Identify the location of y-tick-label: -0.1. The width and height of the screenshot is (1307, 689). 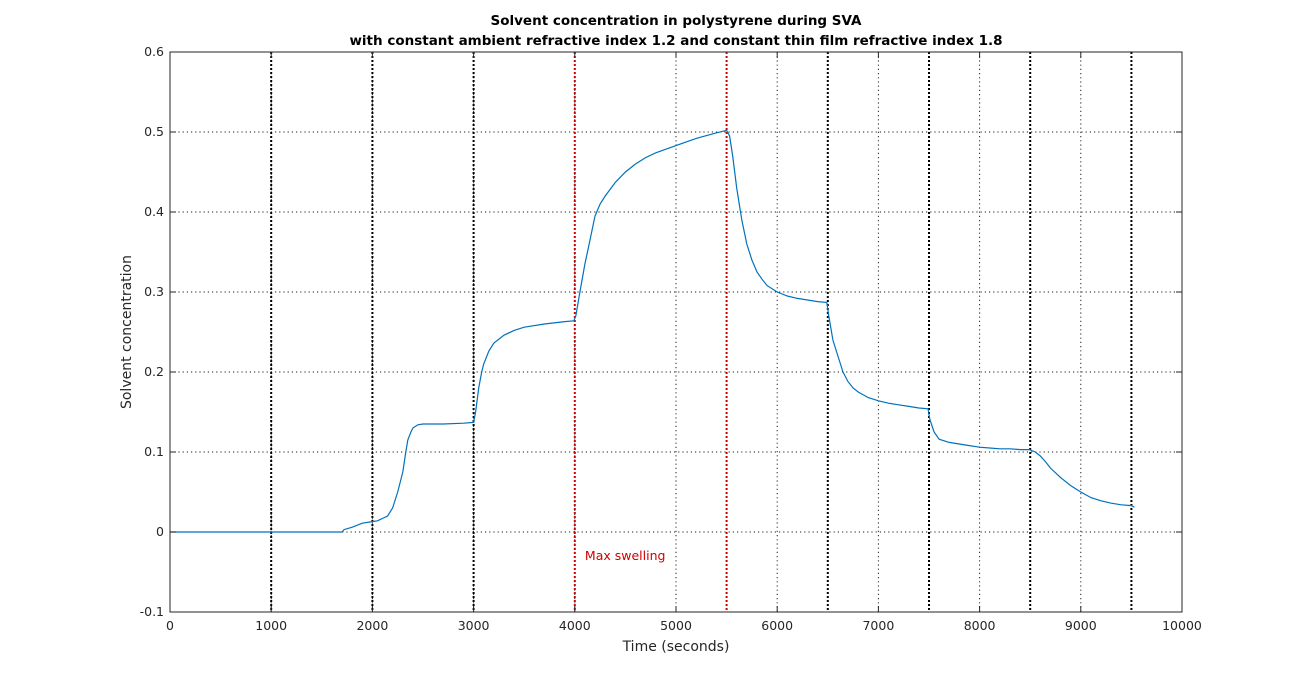
(152, 611).